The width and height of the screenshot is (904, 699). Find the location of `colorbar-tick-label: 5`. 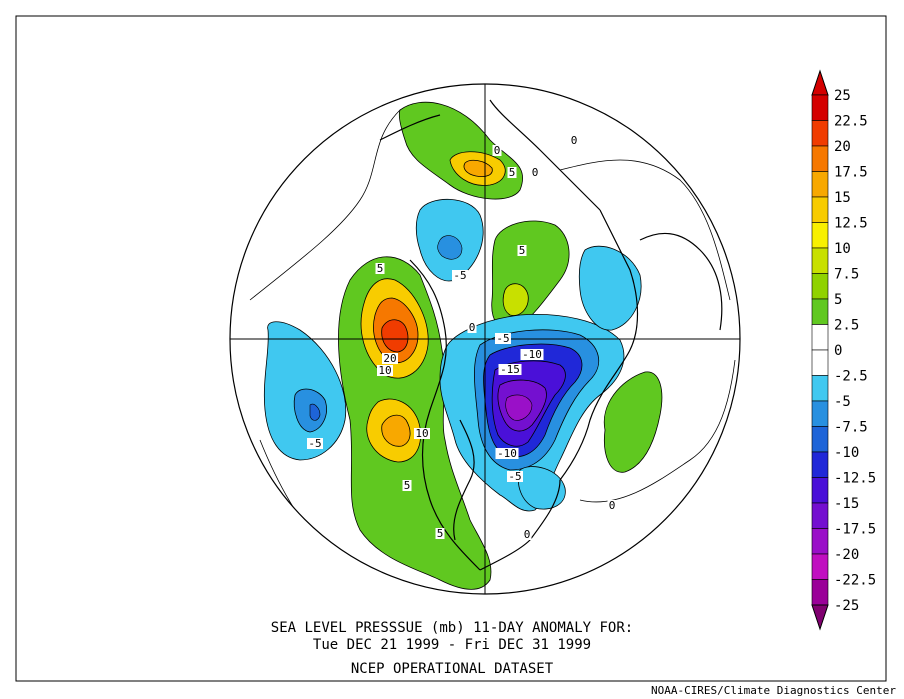

colorbar-tick-label: 5 is located at coordinates (838, 300).